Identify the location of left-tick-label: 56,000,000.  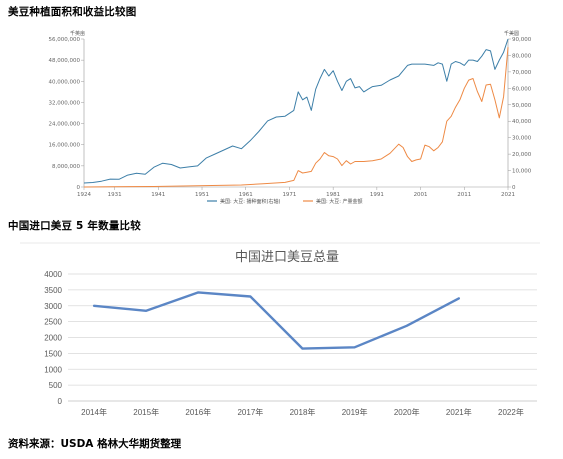
(65, 40).